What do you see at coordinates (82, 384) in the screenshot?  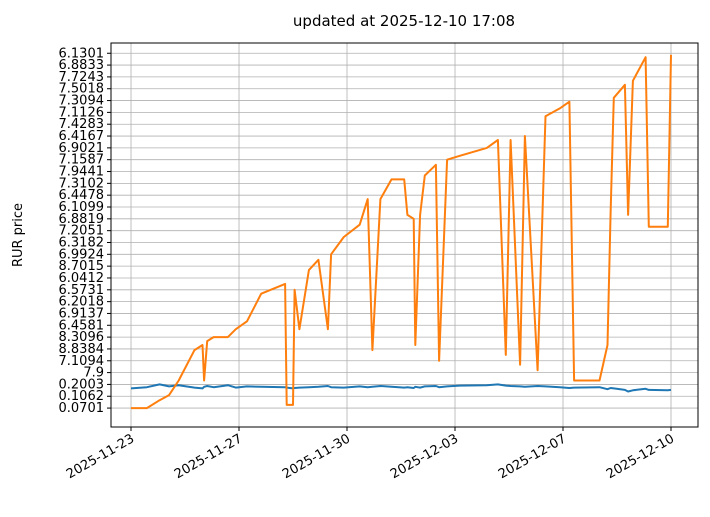 I see `y-tick-label: 0.2003` at bounding box center [82, 384].